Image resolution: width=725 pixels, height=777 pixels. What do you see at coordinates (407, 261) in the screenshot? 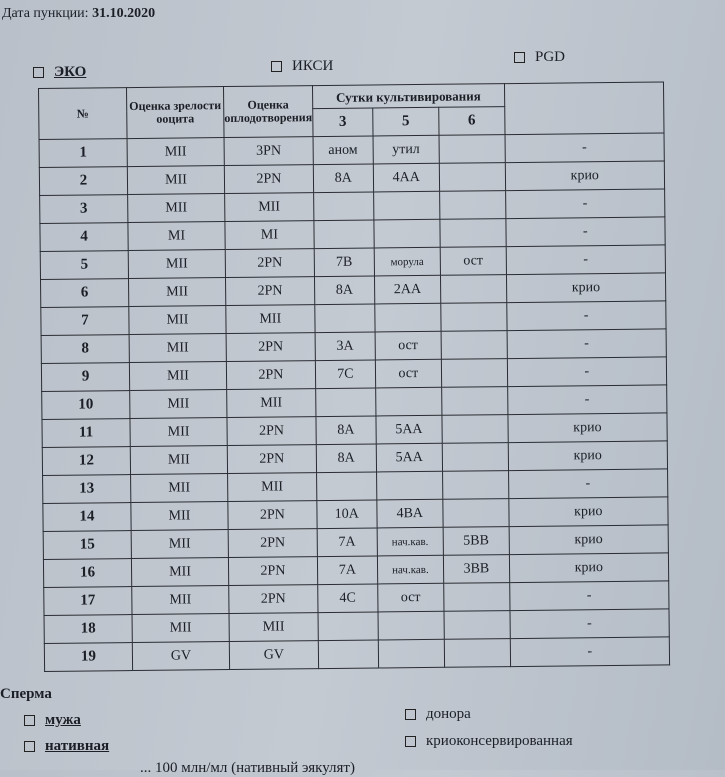
I see `cell-day5: морула` at bounding box center [407, 261].